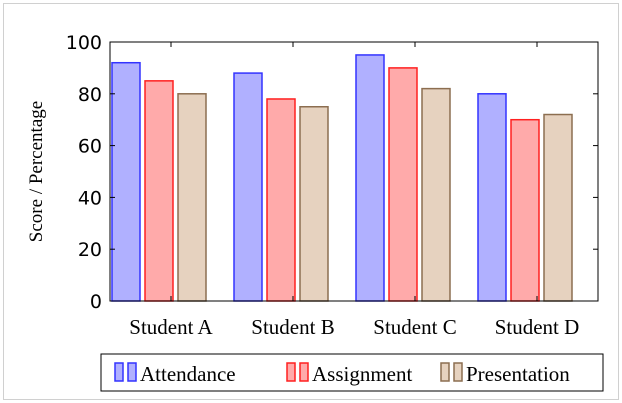 The image size is (622, 403). What do you see at coordinates (96, 302) in the screenshot?
I see `y-tick-label: 0` at bounding box center [96, 302].